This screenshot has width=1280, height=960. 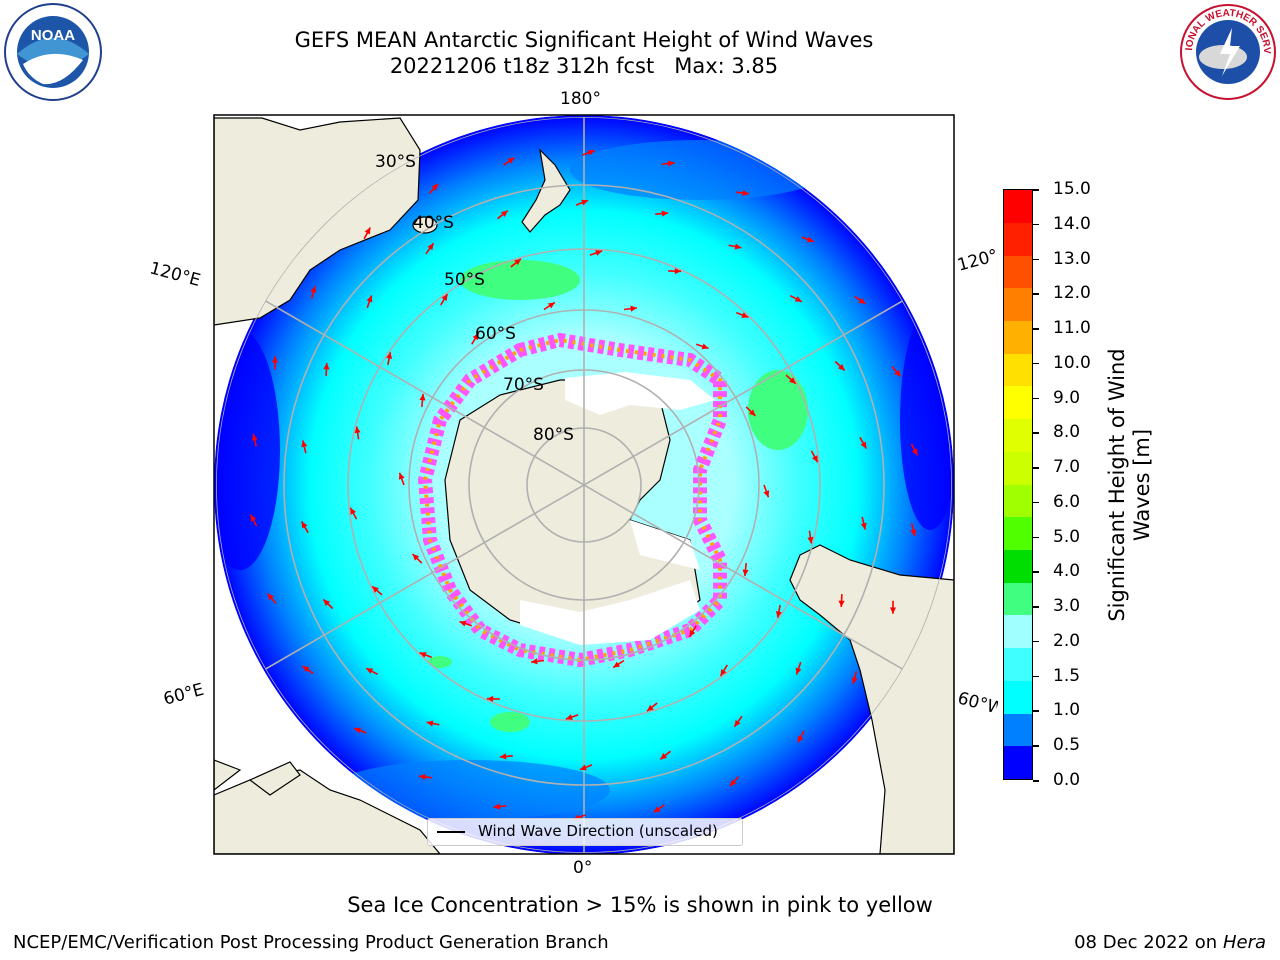 What do you see at coordinates (1244, 942) in the screenshot?
I see `footer-machine: Hera` at bounding box center [1244, 942].